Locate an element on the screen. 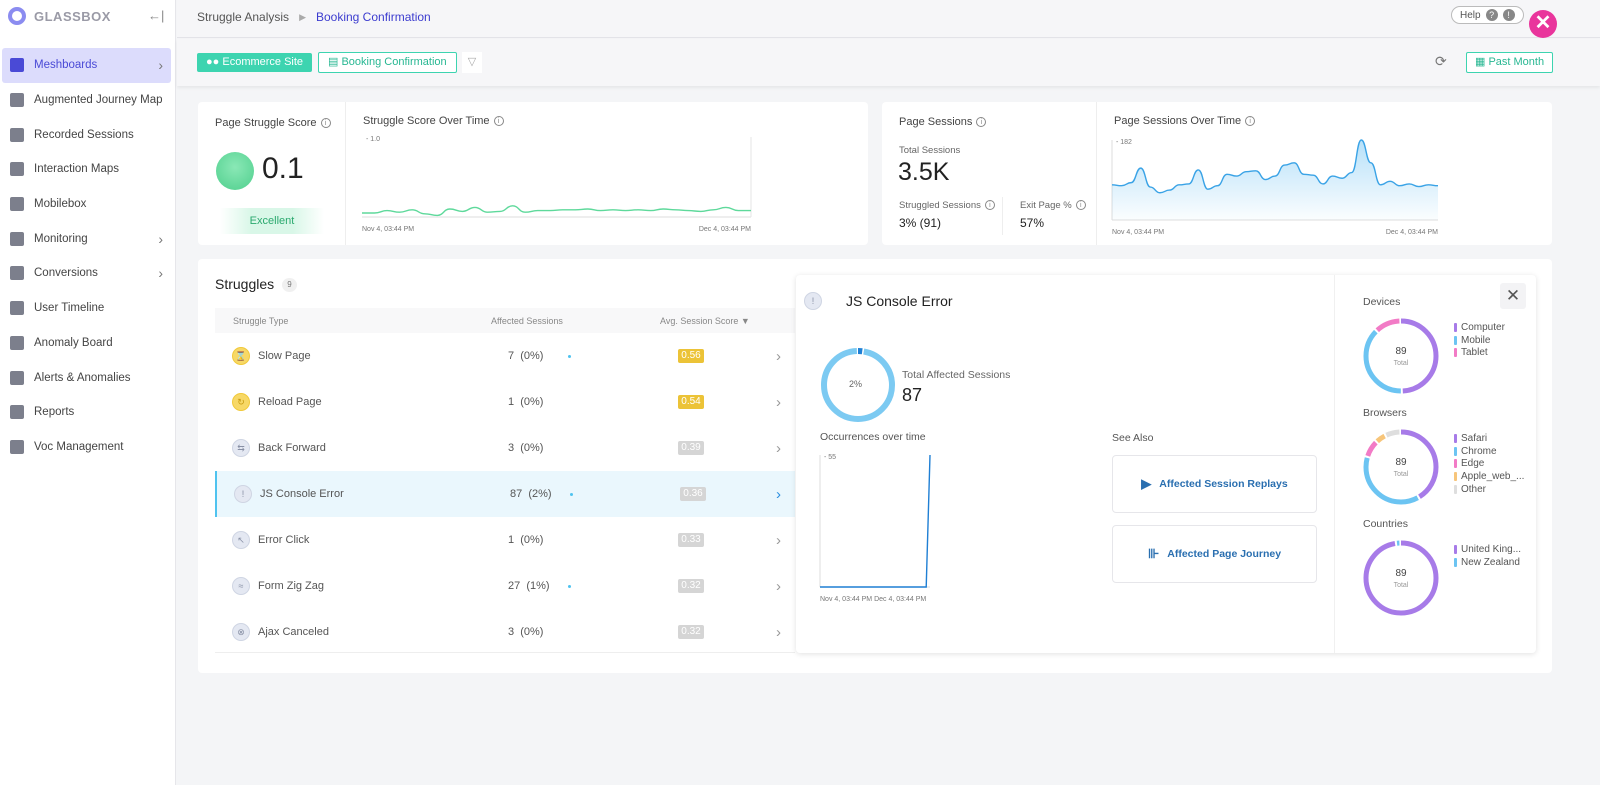 Image resolution: width=1600 pixels, height=785 pixels. breadcrumb-current: Booking Confirmation is located at coordinates (373, 17).